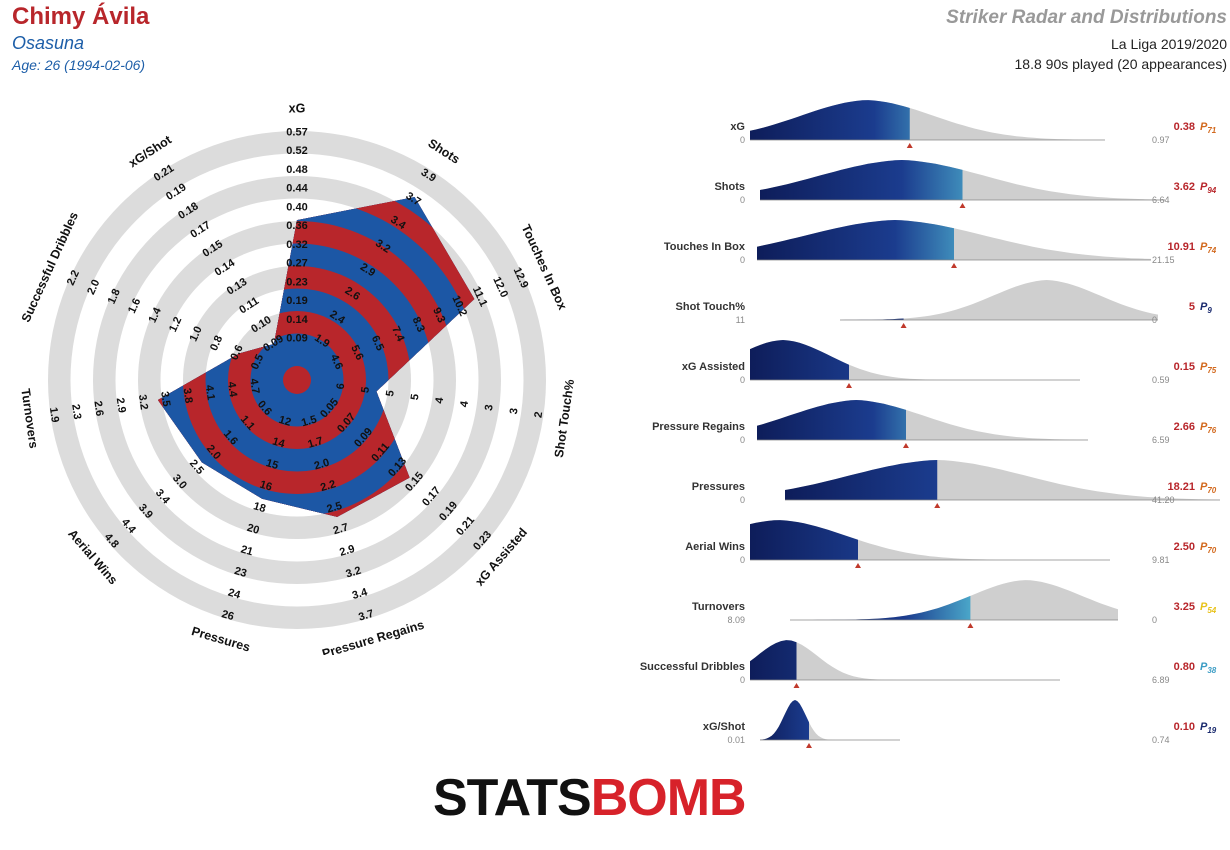 The width and height of the screenshot is (1230, 850). What do you see at coordinates (514, 411) in the screenshot?
I see `radar-tick-shot-touch: 3` at bounding box center [514, 411].